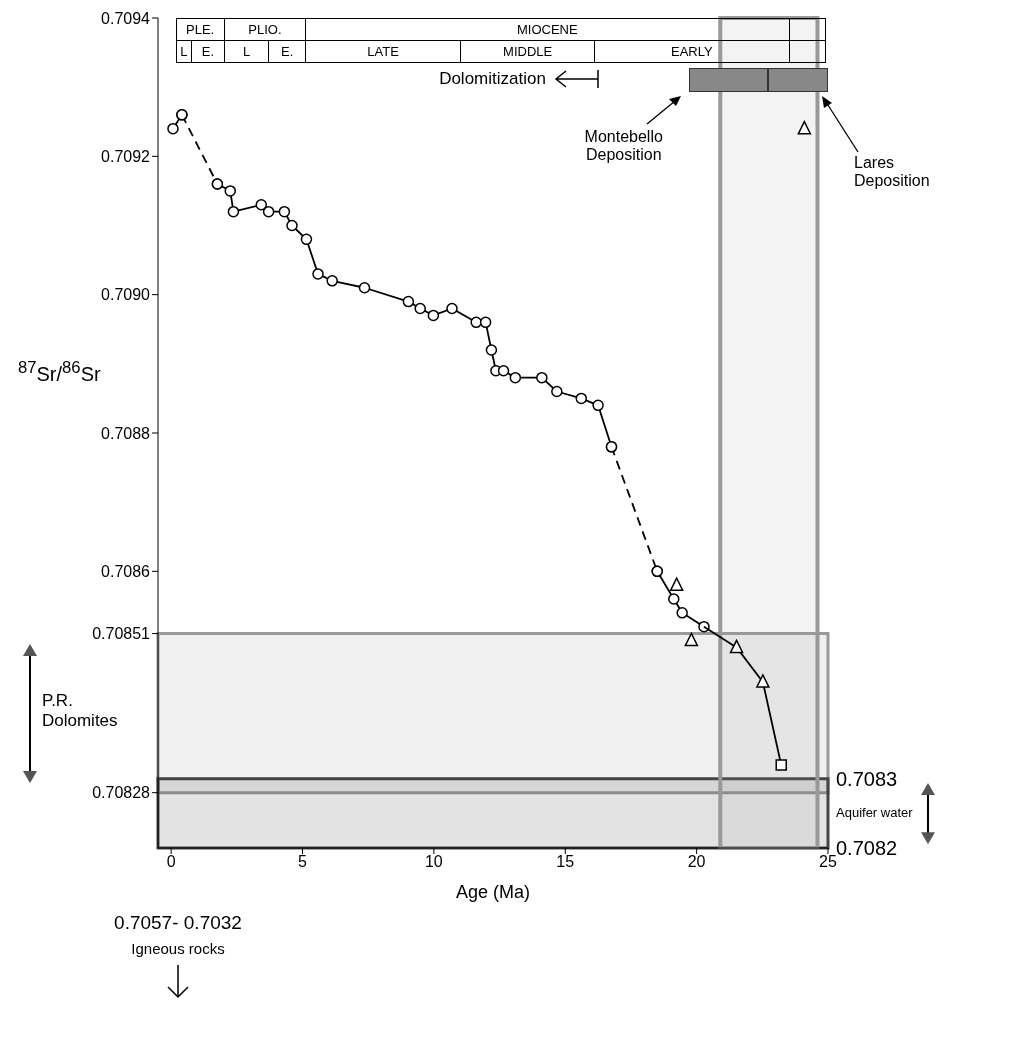 This screenshot has width=1021, height=1055. I want to click on x-tick-label: 5, so click(303, 862).